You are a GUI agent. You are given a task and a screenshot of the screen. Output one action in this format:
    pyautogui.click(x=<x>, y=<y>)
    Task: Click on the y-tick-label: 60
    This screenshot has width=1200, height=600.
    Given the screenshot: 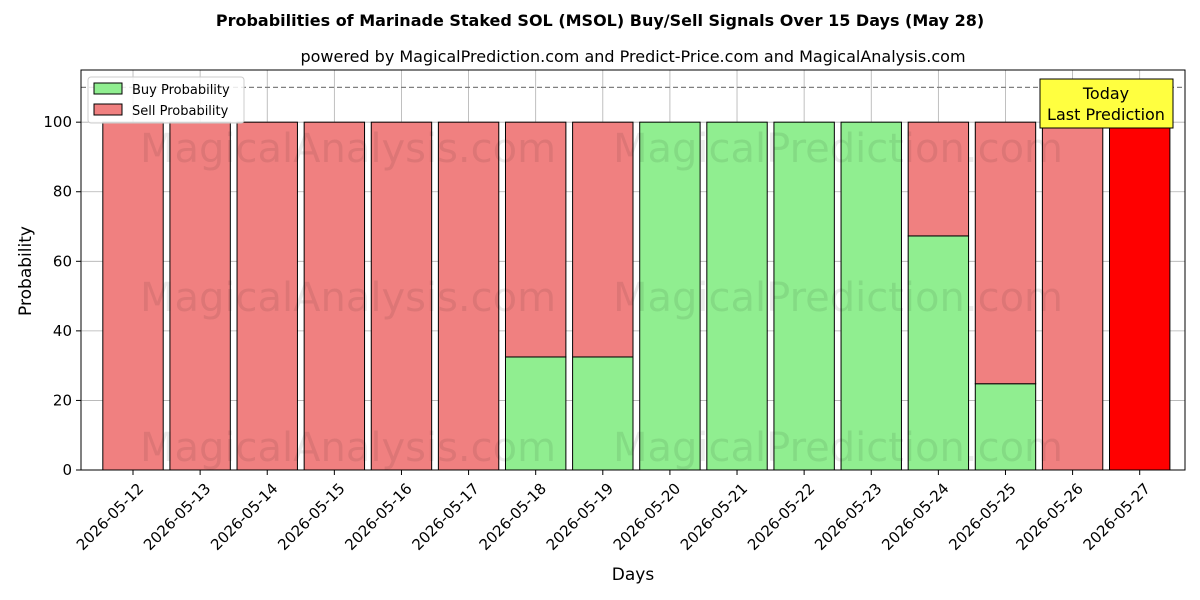 What is the action you would take?
    pyautogui.click(x=62, y=261)
    